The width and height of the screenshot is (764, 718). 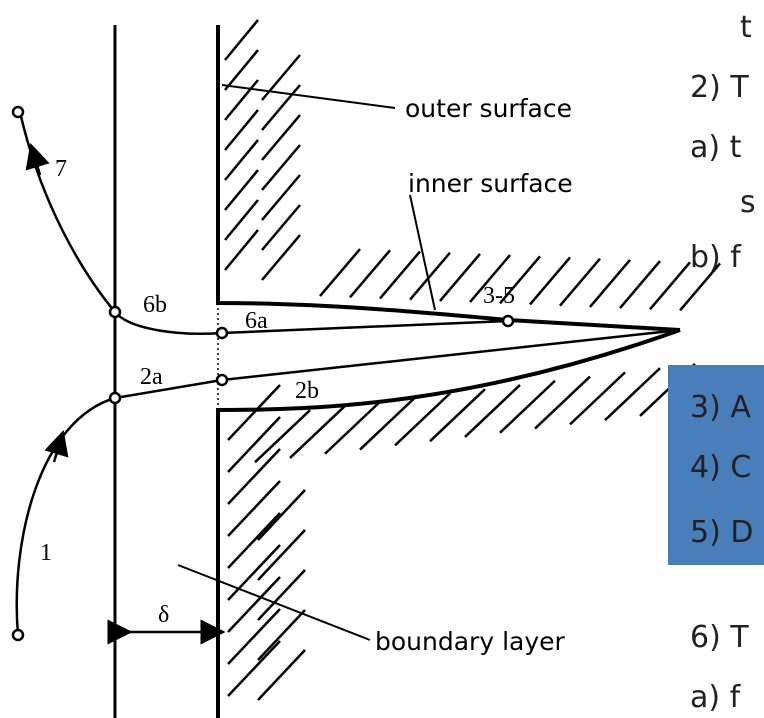 I want to click on side-text: 4) C, so click(x=720, y=467).